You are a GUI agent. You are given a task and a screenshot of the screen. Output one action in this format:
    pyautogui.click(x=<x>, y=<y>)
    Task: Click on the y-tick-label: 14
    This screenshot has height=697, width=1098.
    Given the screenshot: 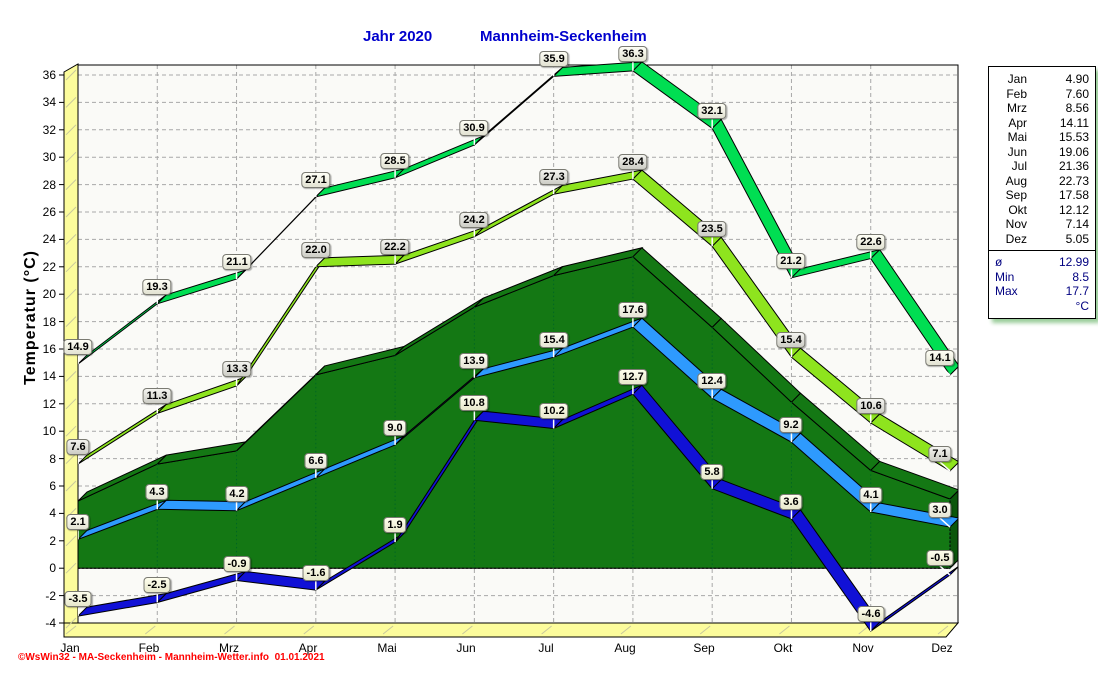 What is the action you would take?
    pyautogui.click(x=49, y=376)
    